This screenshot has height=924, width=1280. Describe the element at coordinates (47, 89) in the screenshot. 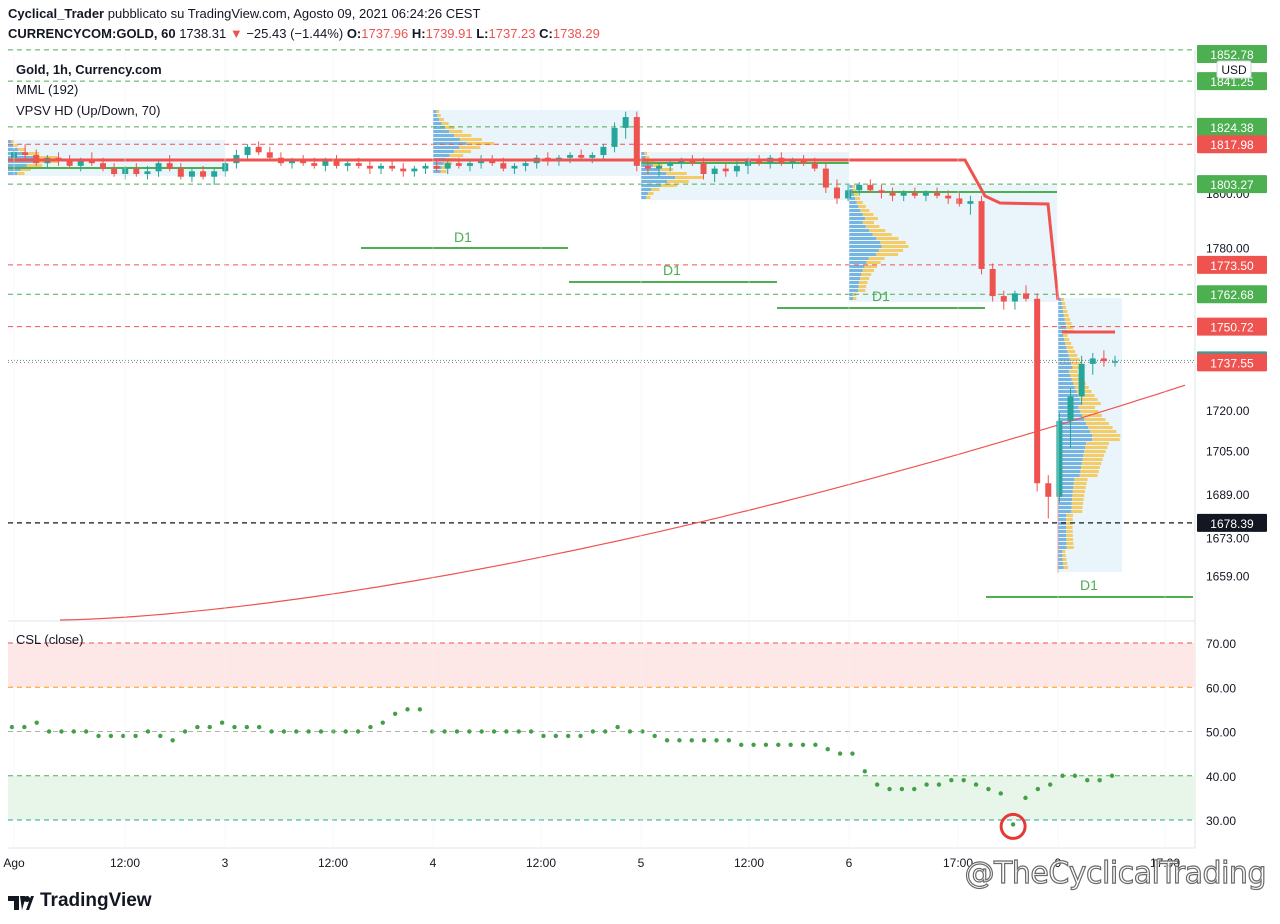

I see `indicator-mml: MML (192)` at that location.